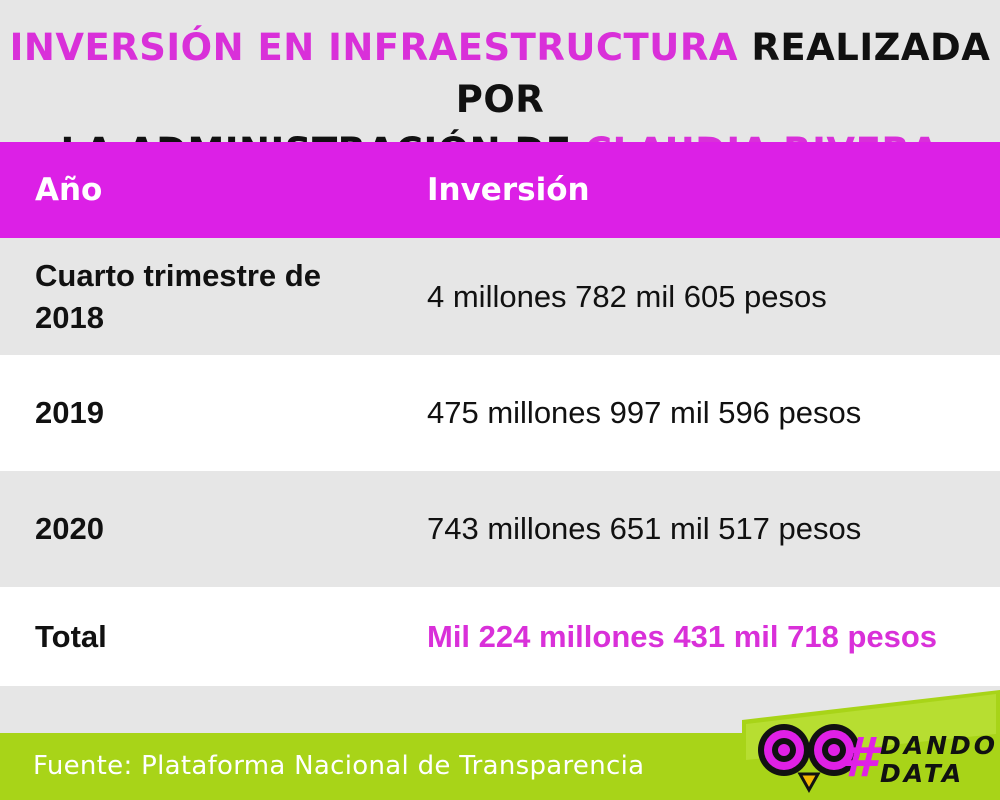 The image size is (1000, 800). I want to click on row-investment: 743 millones 651 mil 517 pesos, so click(644, 528).